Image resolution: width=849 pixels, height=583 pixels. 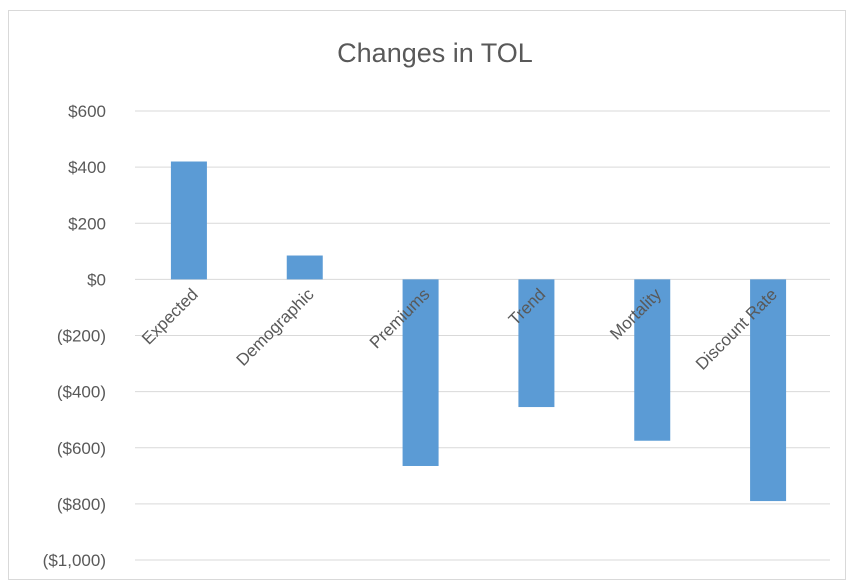 What do you see at coordinates (420, 372) in the screenshot?
I see `bar-premiums` at bounding box center [420, 372].